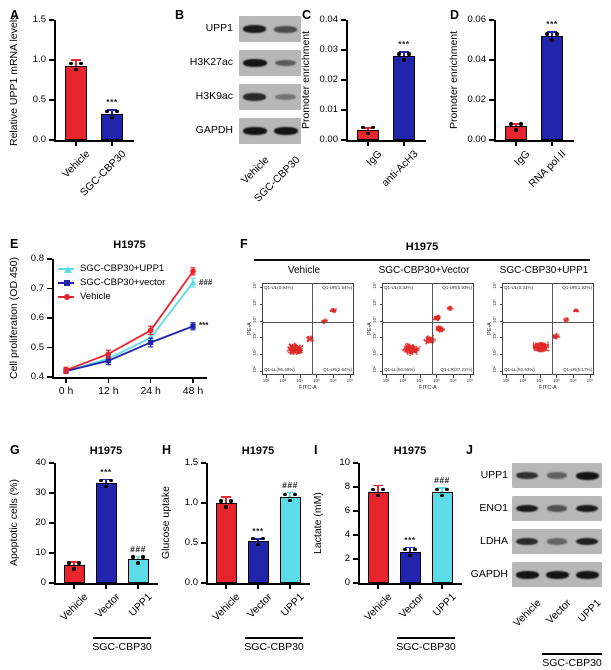 The width and height of the screenshot is (611, 670). I want to click on significance-label: ###, so click(442, 480).